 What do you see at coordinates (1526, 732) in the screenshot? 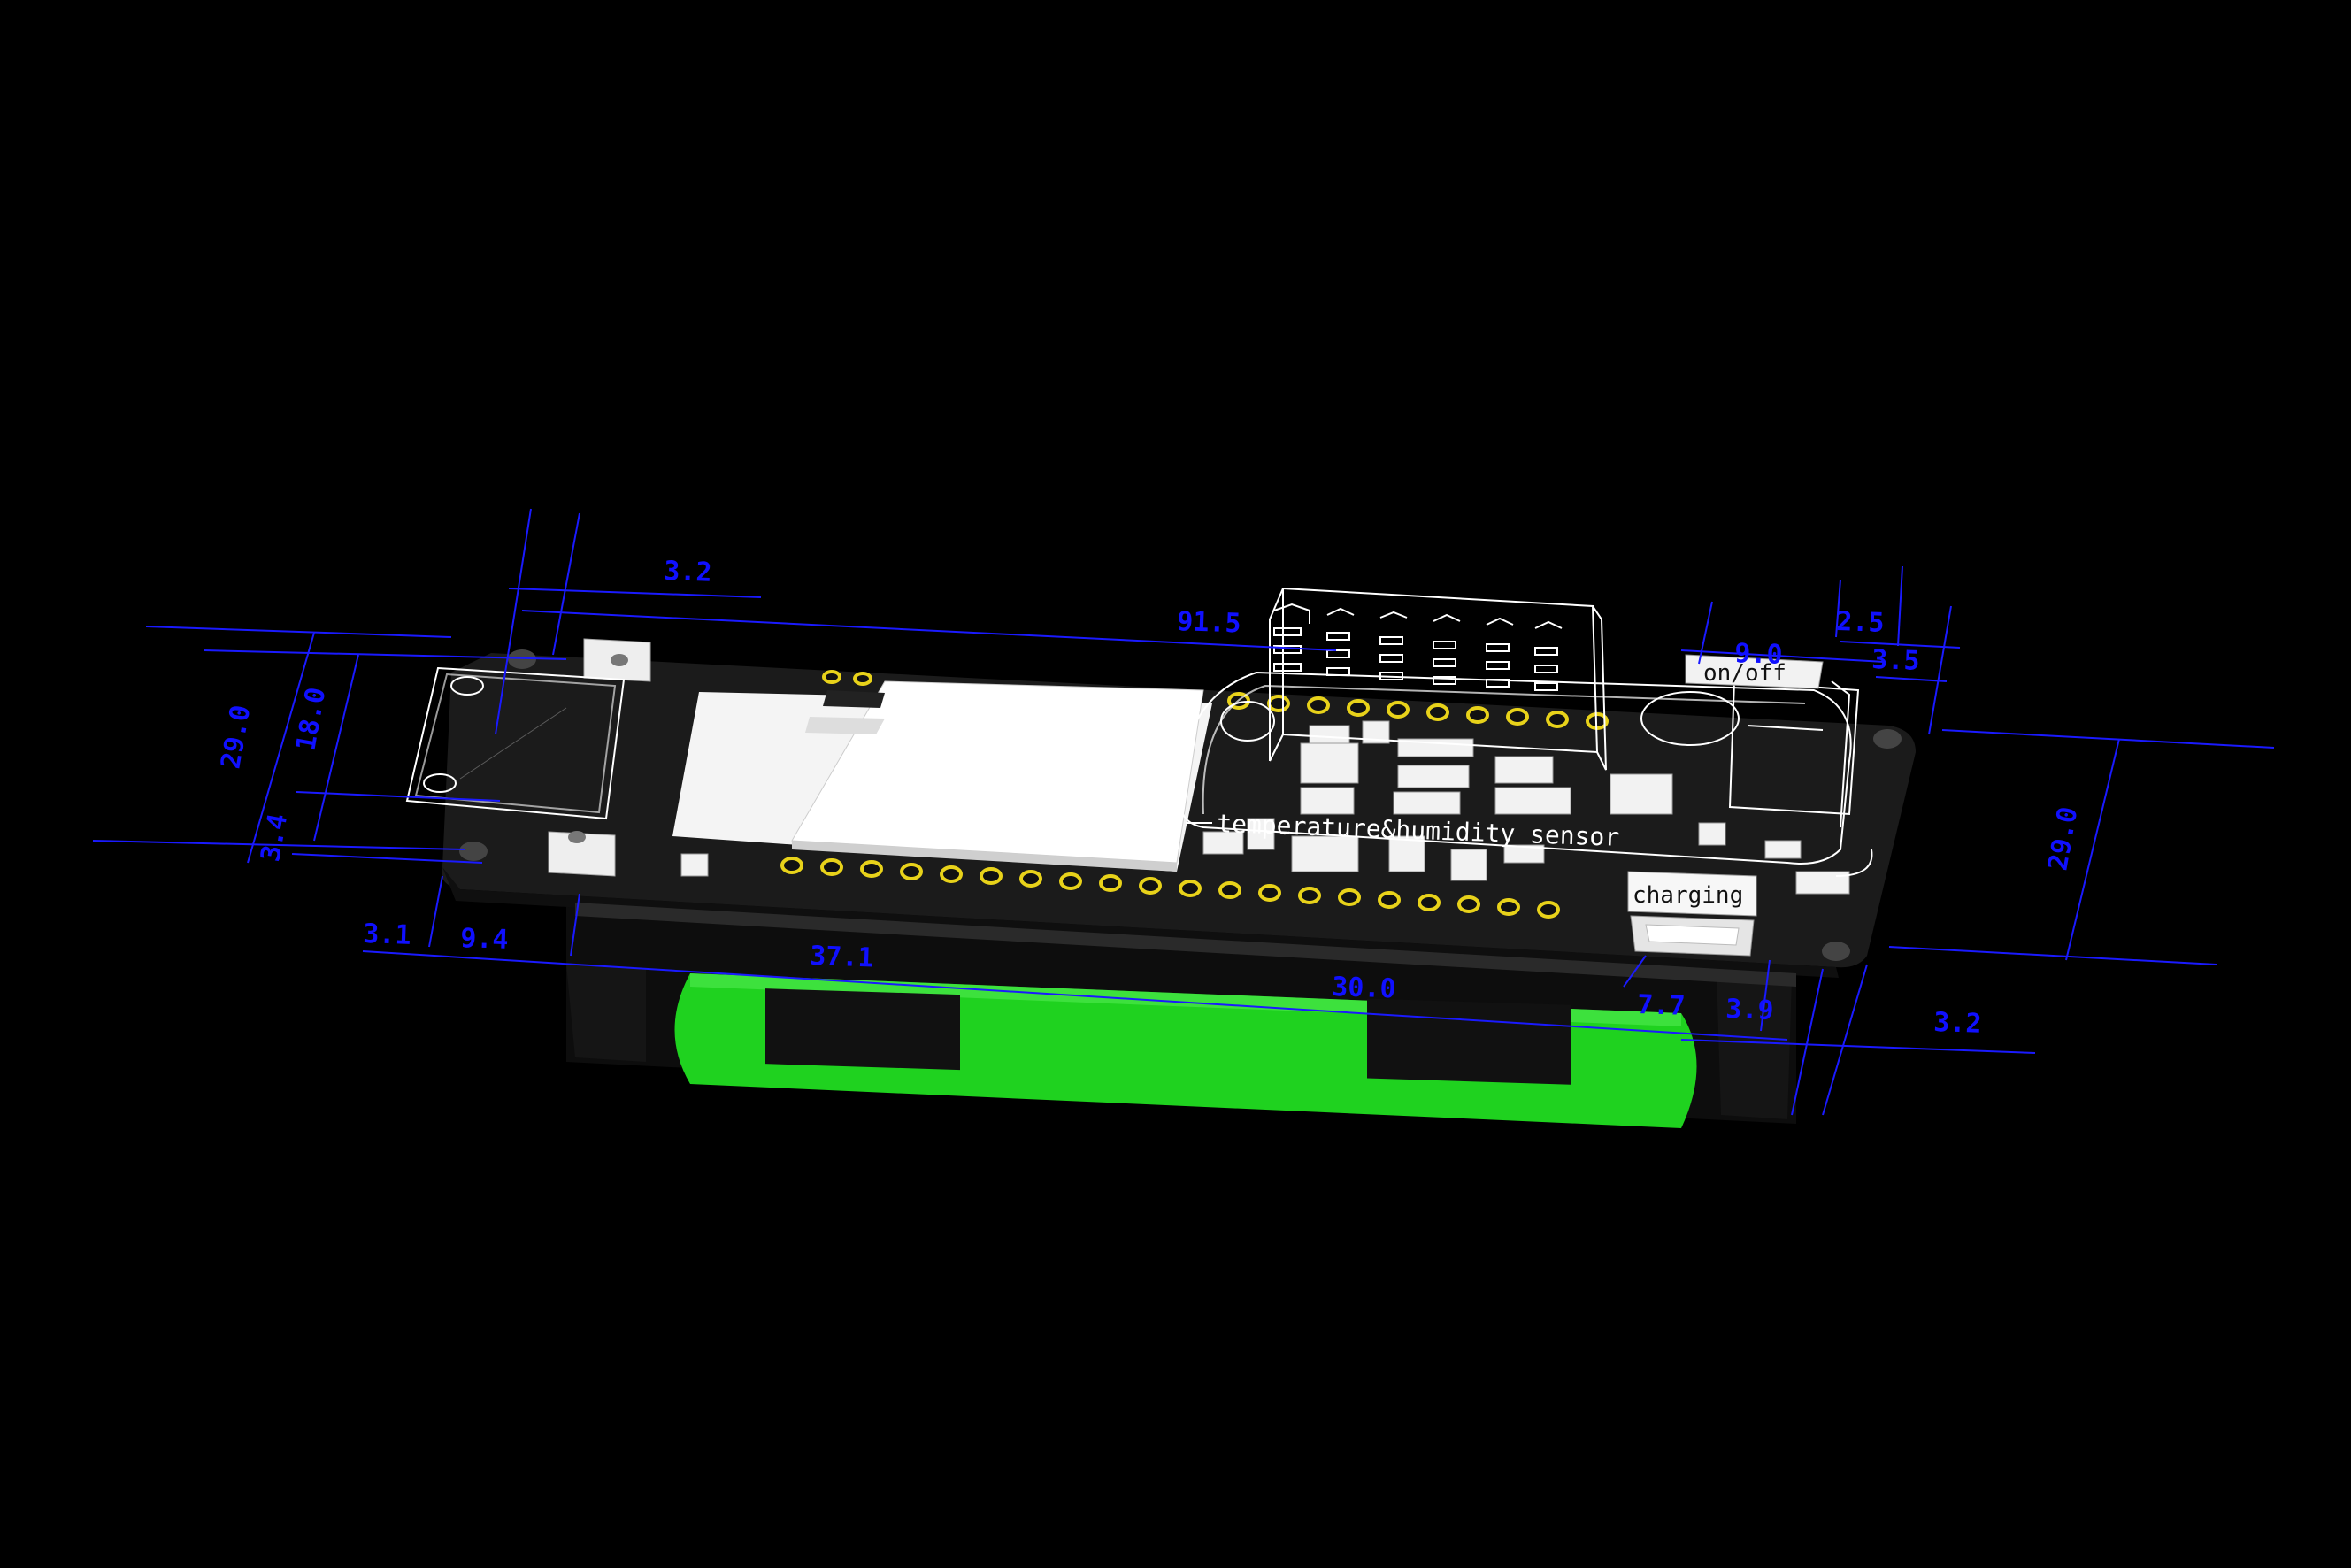
I see `sensor-wireframe` at bounding box center [1526, 732].